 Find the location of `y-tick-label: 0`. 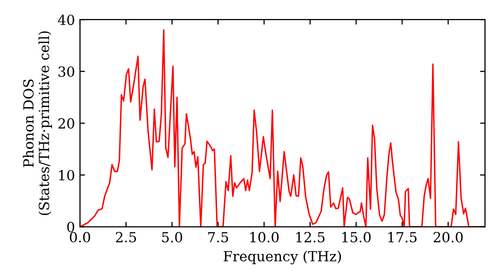

y-tick-label: 0 is located at coordinates (70, 227).